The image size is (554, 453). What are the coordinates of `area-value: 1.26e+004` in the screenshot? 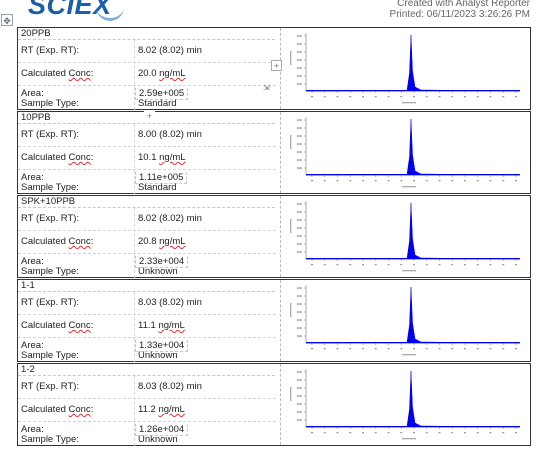 It's located at (162, 430).